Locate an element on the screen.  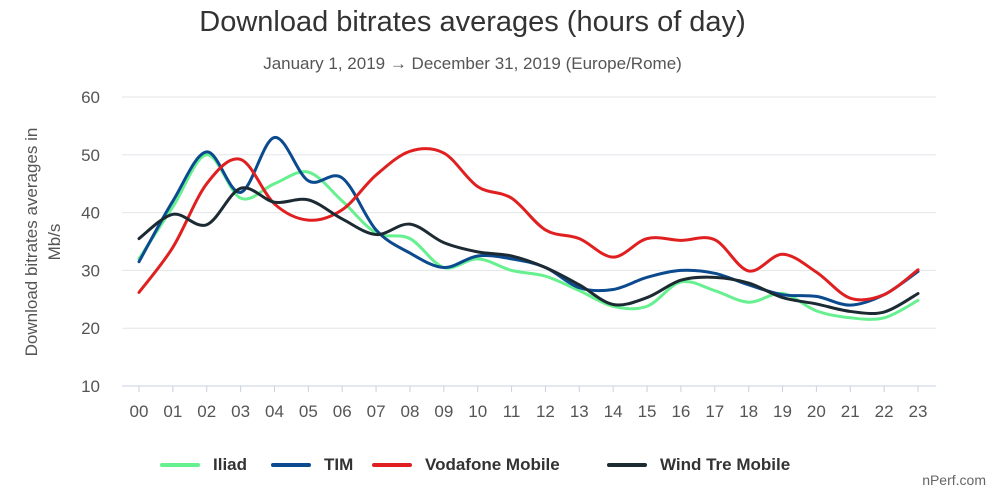
x-tick-label: 14 is located at coordinates (613, 411).